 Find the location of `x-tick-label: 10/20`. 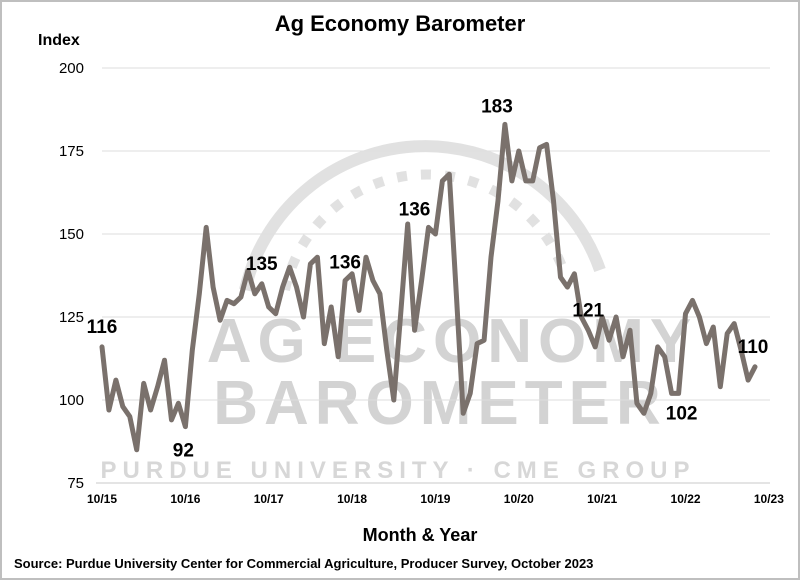

x-tick-label: 10/20 is located at coordinates (519, 499).